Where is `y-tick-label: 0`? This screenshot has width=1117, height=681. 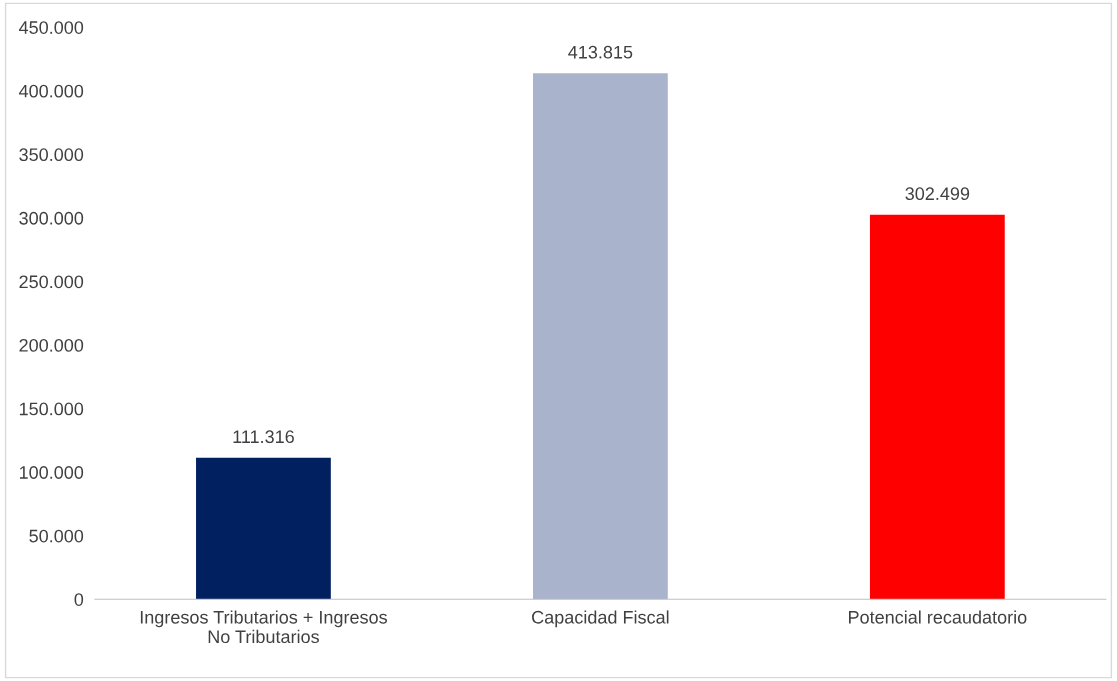
y-tick-label: 0 is located at coordinates (79, 599).